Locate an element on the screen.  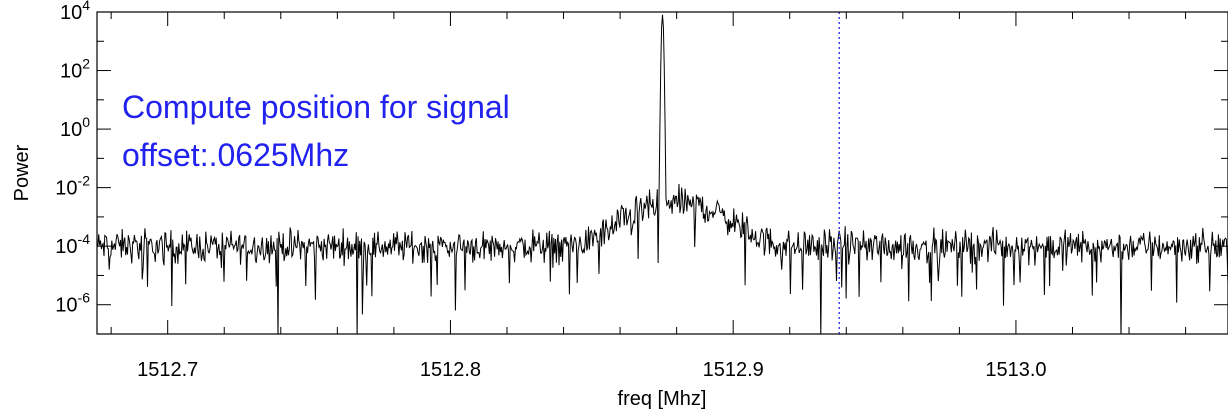
annotation-line-2: offset:.0625Mhz is located at coordinates (235, 155).